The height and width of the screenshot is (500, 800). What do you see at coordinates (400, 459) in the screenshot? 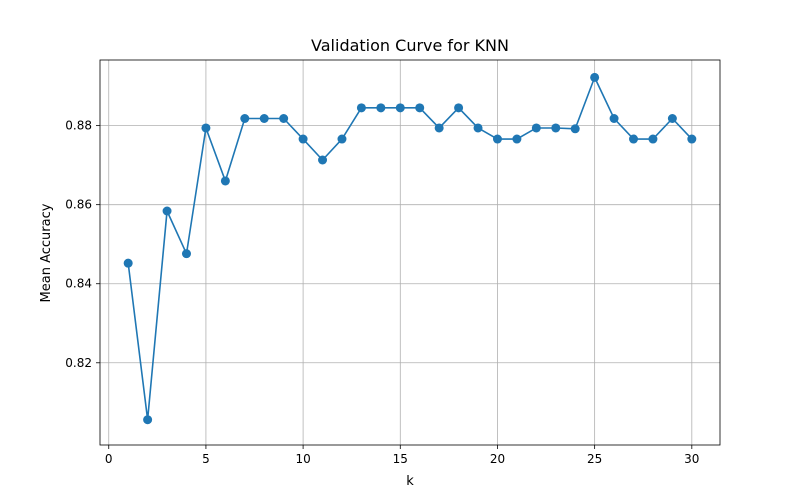
I see `x-tick-label: 15` at bounding box center [400, 459].